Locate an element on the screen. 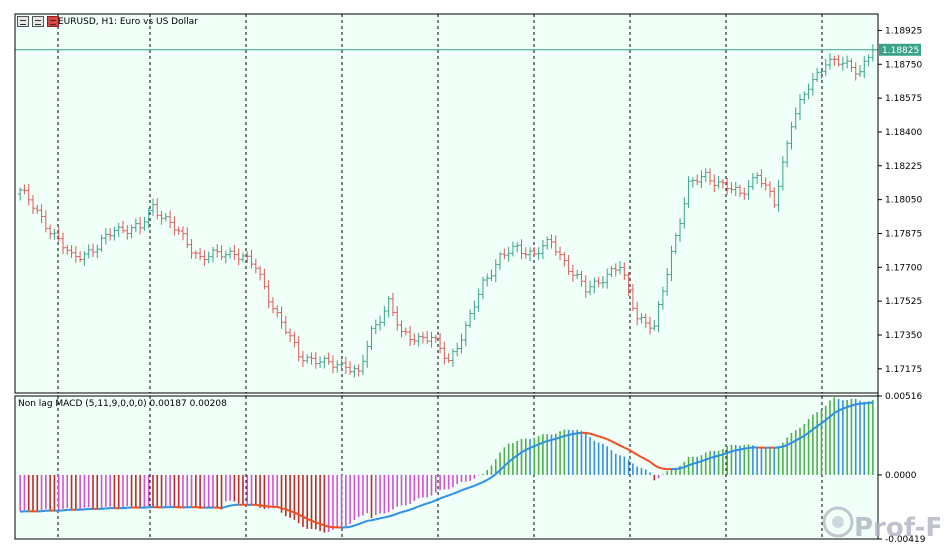  chart-type-icon is located at coordinates (53, 21).